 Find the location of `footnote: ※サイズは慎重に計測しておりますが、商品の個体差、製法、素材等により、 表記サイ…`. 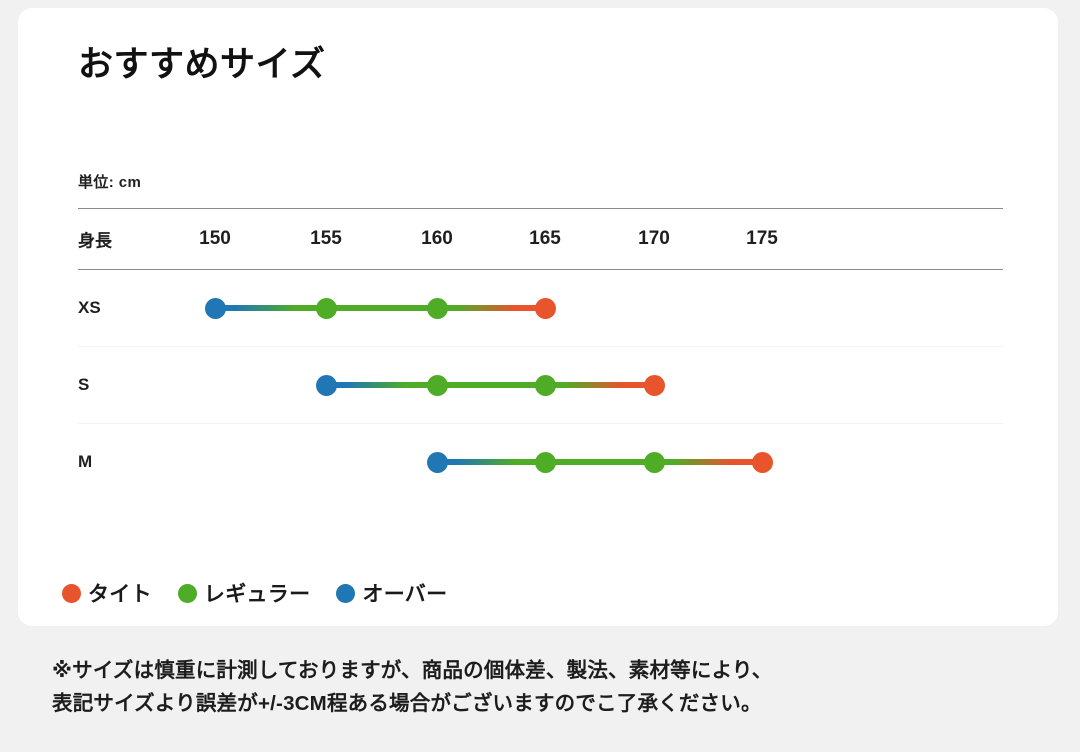

footnote: ※サイズは慎重に計測しておりますが、商品の個体差、製法、素材等により、 表記サイ… is located at coordinates (532, 687).